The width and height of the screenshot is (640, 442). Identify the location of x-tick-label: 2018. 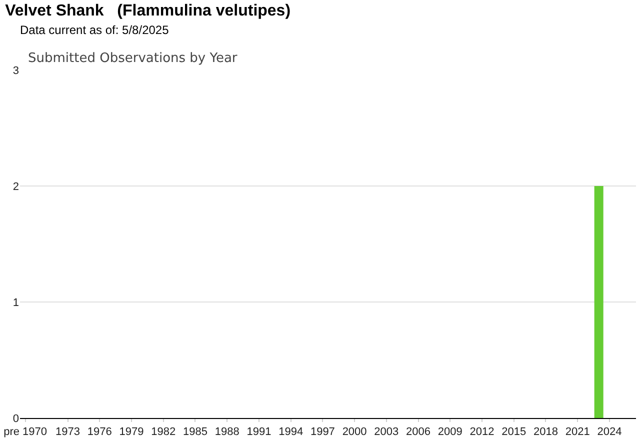
(545, 432).